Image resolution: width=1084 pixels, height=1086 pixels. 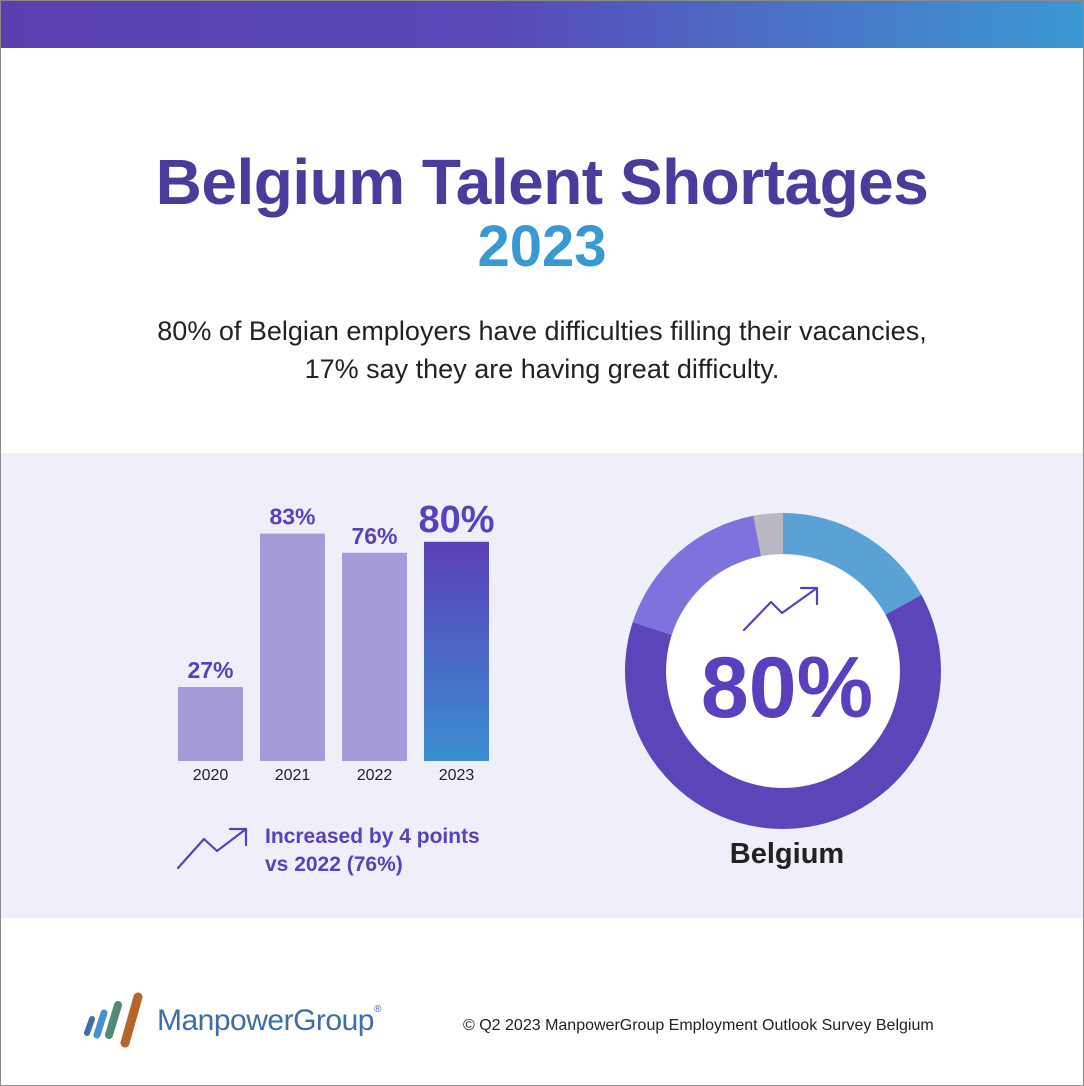 What do you see at coordinates (292, 647) in the screenshot?
I see `bar-2021` at bounding box center [292, 647].